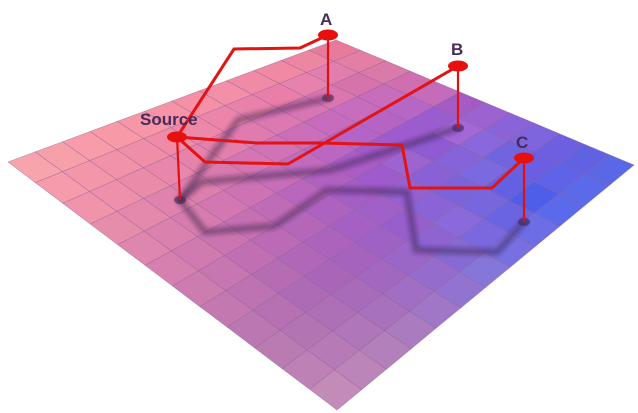 The image size is (638, 413). Describe the element at coordinates (252, 86) in the screenshot. I see `route-source-to-a` at that location.